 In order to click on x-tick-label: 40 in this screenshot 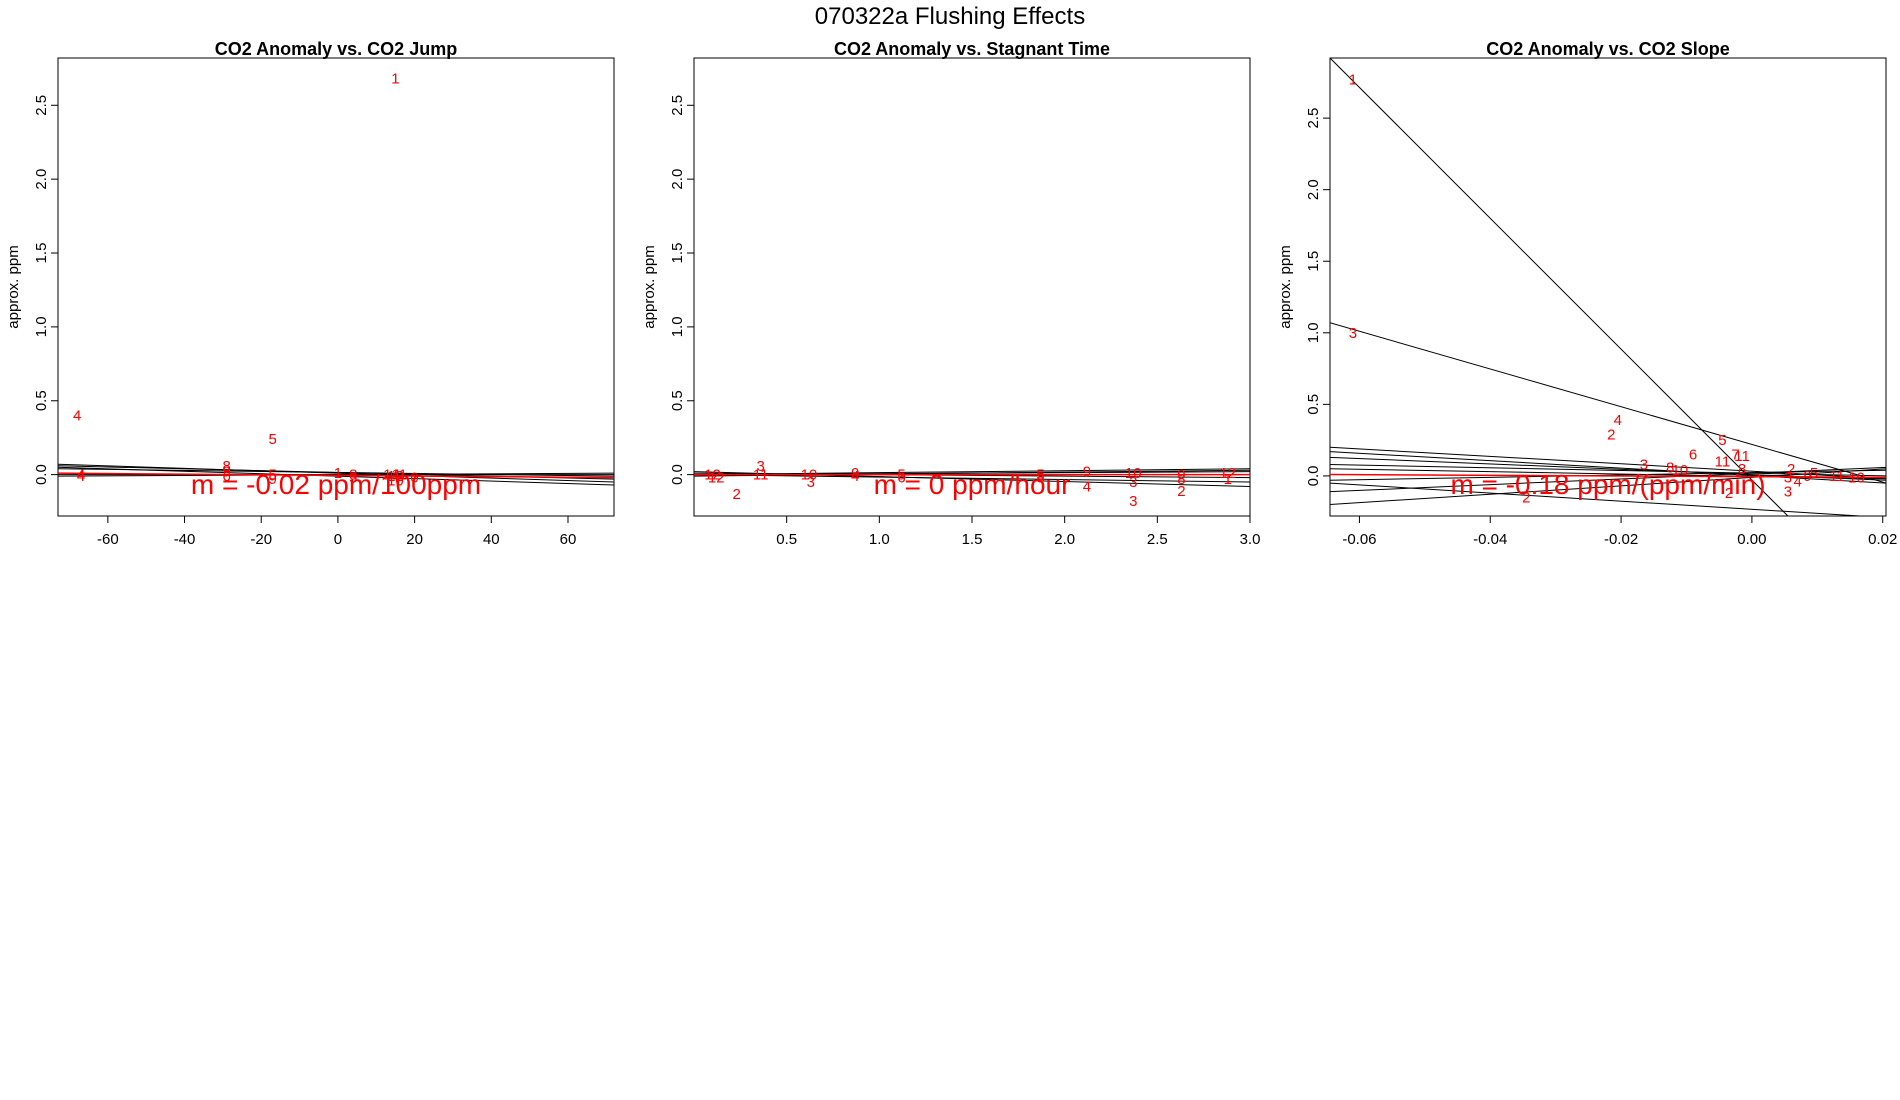, I will do `click(491, 539)`.